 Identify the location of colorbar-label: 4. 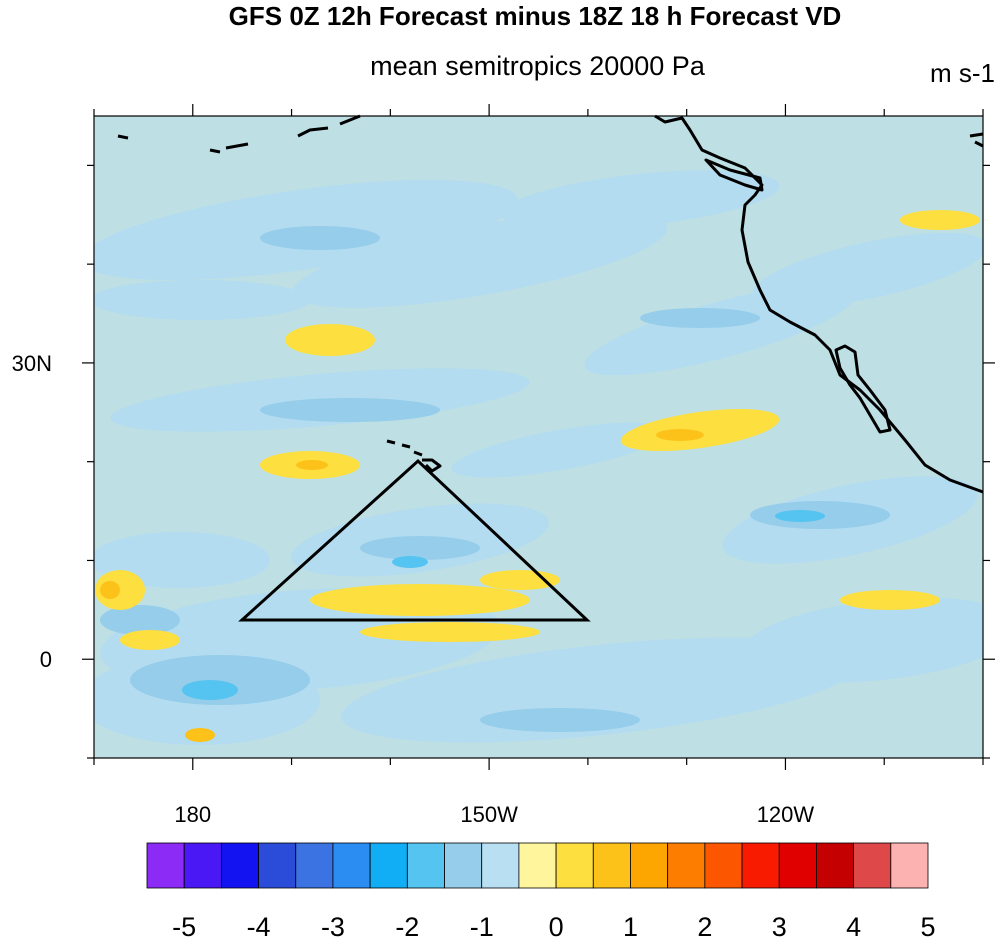
(853, 927).